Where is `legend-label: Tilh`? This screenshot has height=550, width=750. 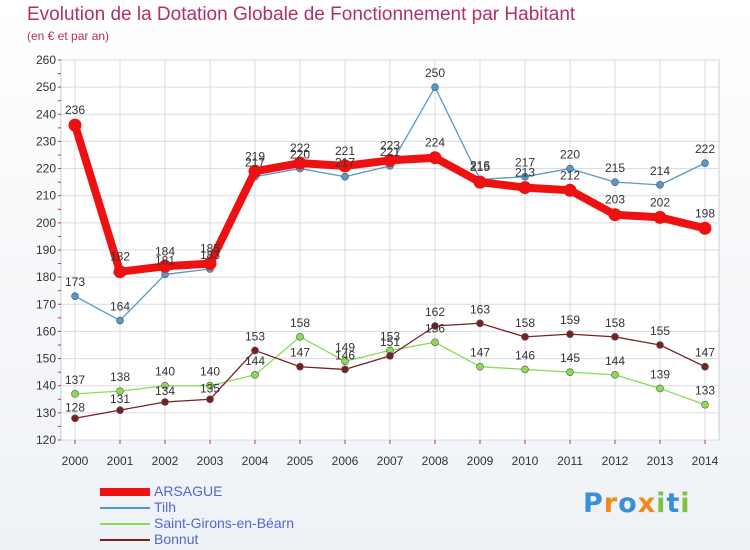
legend-label: Tilh is located at coordinates (165, 507).